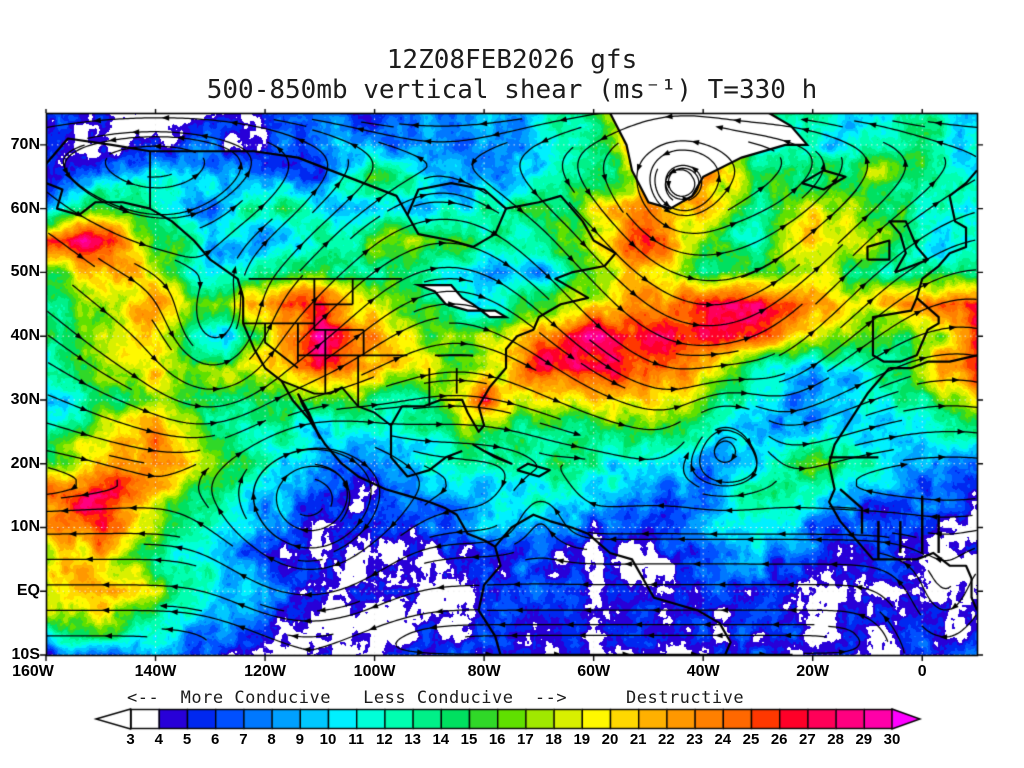 This screenshot has width=1024, height=768. What do you see at coordinates (299, 739) in the screenshot?
I see `colorbar-tick-9: 9` at bounding box center [299, 739].